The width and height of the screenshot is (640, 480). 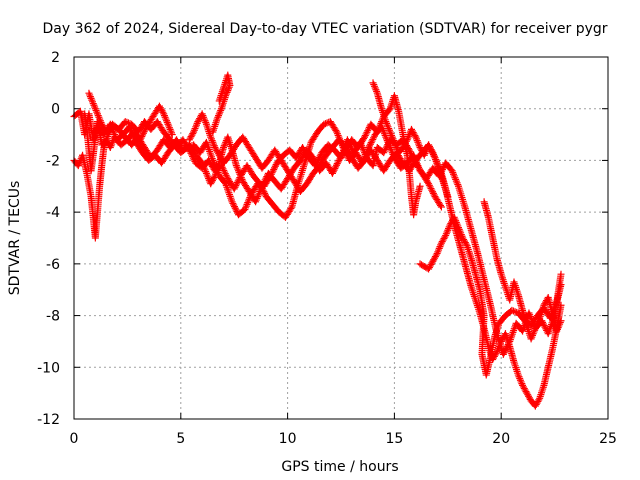 I want to click on x-tick-label: 5, so click(x=180, y=439).